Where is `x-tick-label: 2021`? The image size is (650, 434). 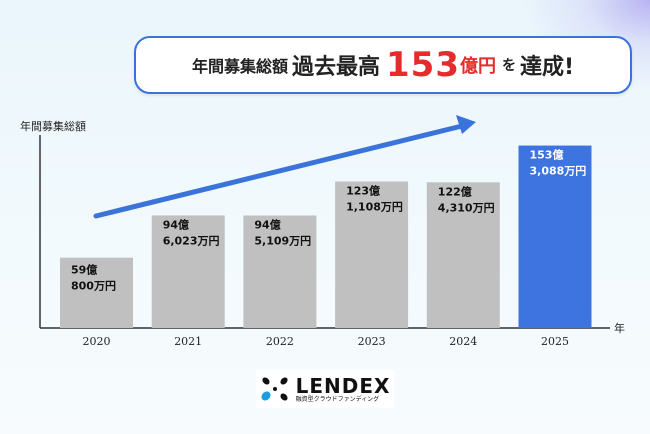 x-tick-label: 2021 is located at coordinates (188, 341).